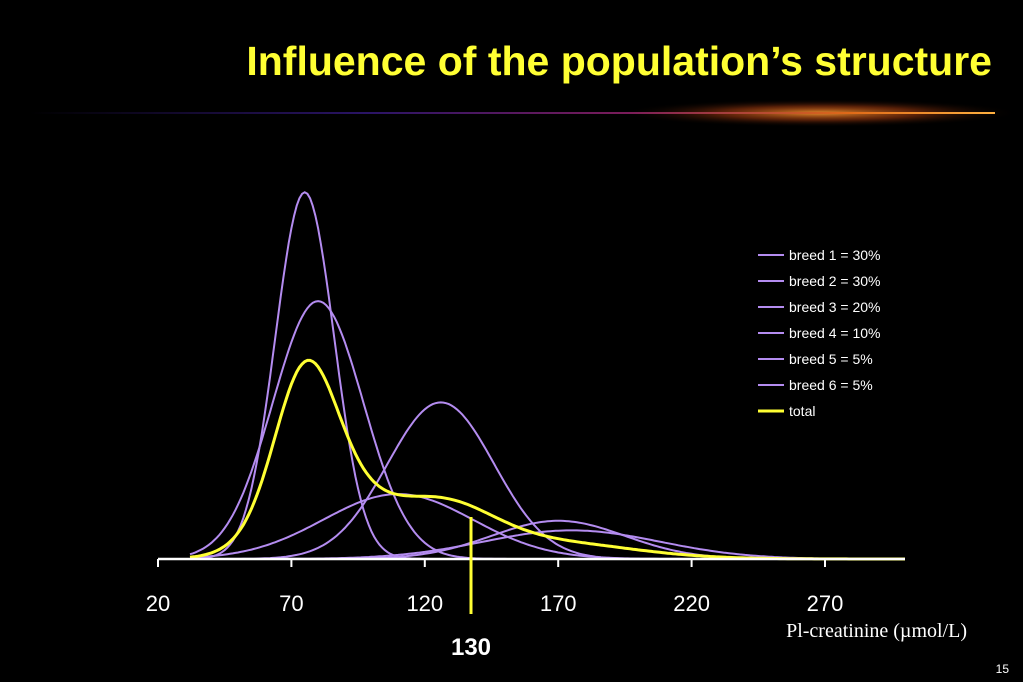  What do you see at coordinates (158, 603) in the screenshot?
I see `x-tick-label: 20` at bounding box center [158, 603].